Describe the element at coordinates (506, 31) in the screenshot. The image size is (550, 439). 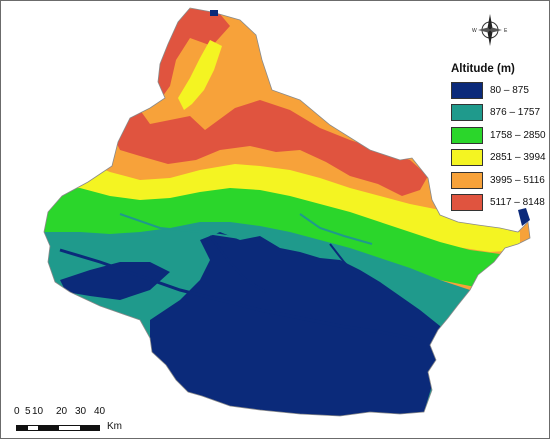
I see `compass-east-label: E` at that location.